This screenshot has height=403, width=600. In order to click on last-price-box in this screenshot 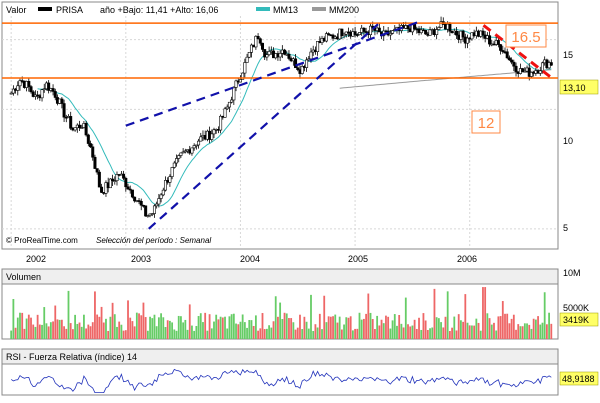, I will do `click(579, 87)`.